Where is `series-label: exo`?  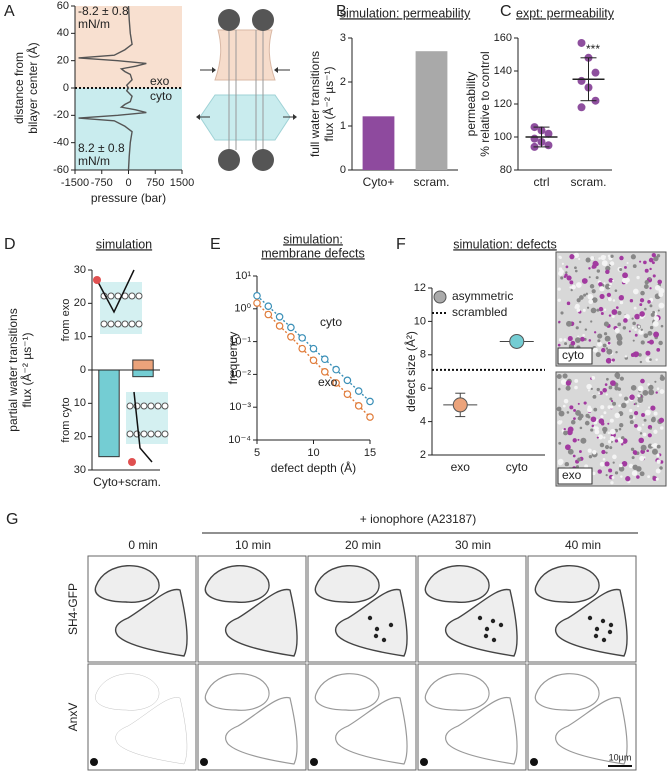
series-label: exo is located at coordinates (328, 382).